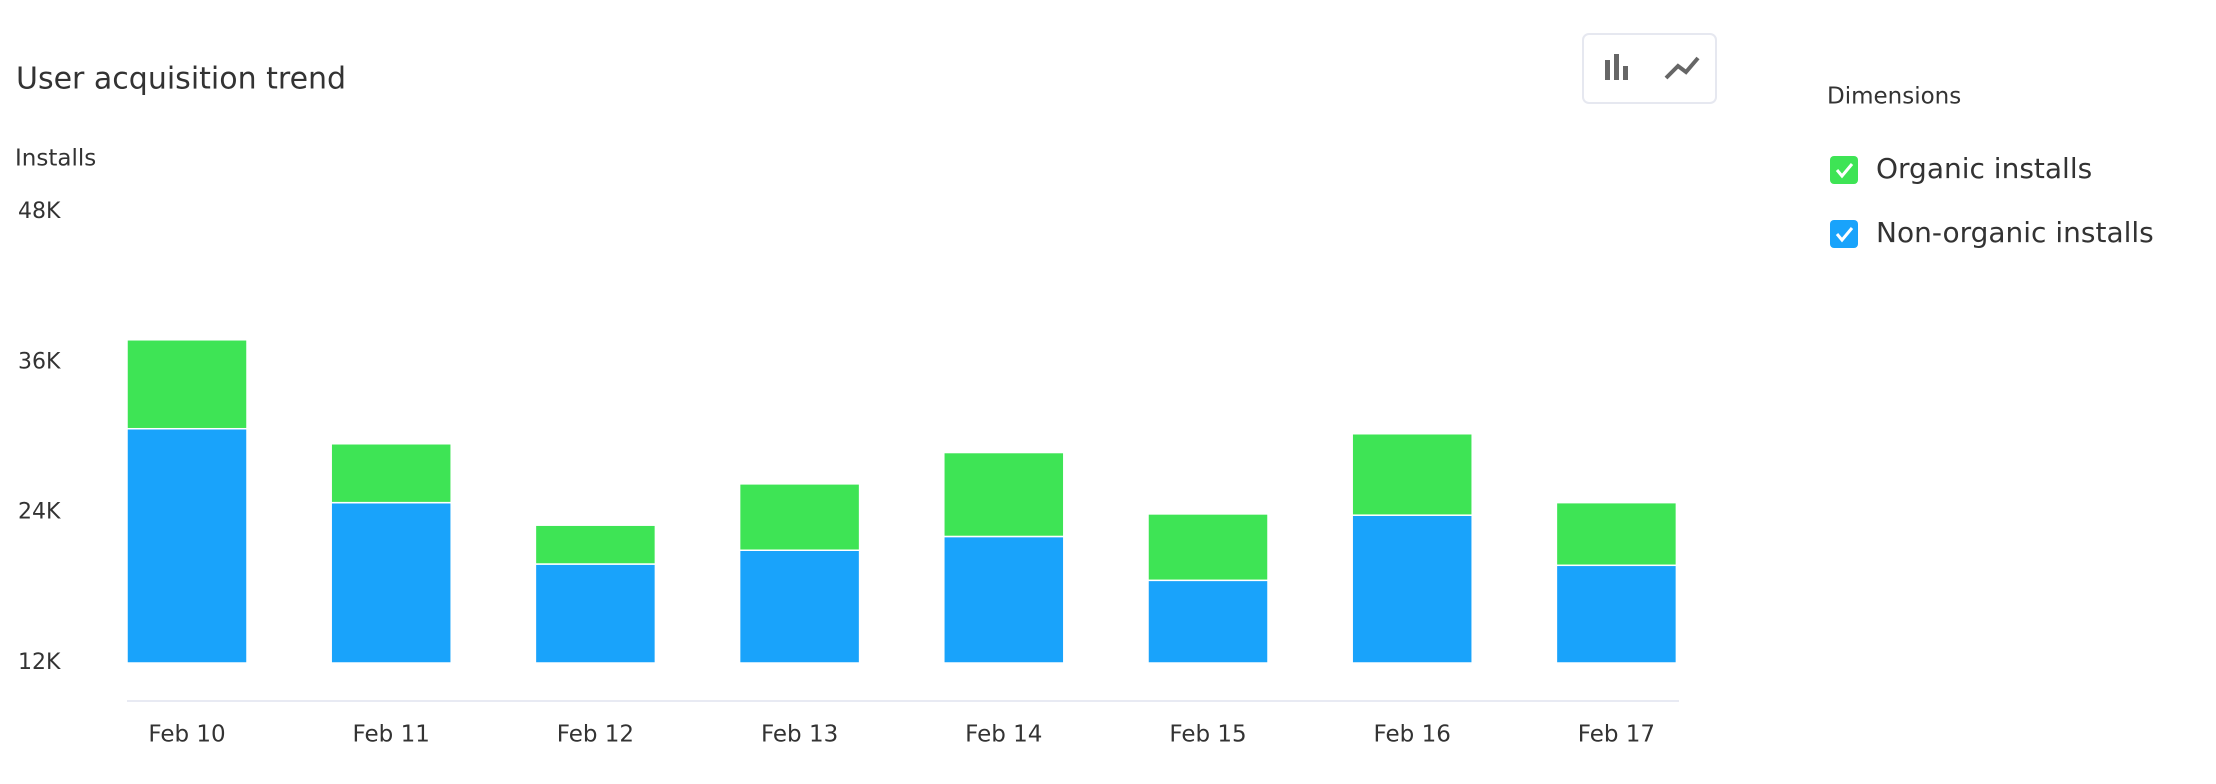 This screenshot has height=784, width=2216. I want to click on chart-title: User acquisition trend, so click(181, 79).